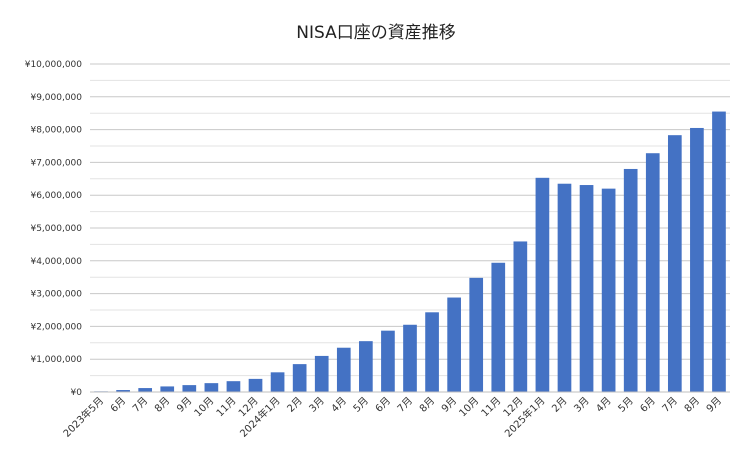 The height and width of the screenshot is (465, 752). What do you see at coordinates (54, 65) in the screenshot?
I see `y-tick-label: ¥10,000,000` at bounding box center [54, 65].